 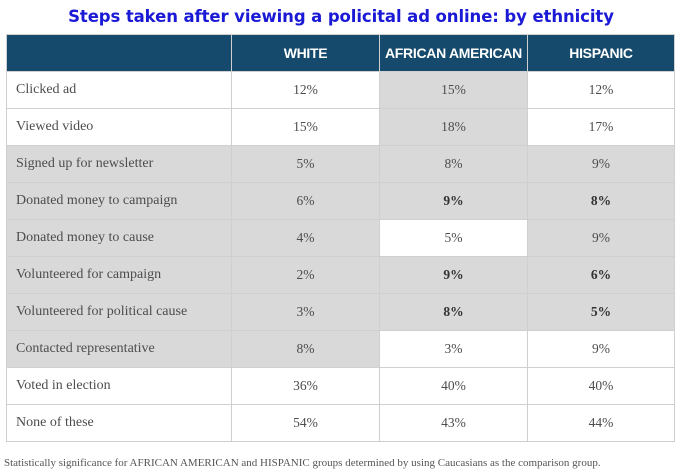 I want to click on cell-african-american: 5%, so click(x=453, y=238).